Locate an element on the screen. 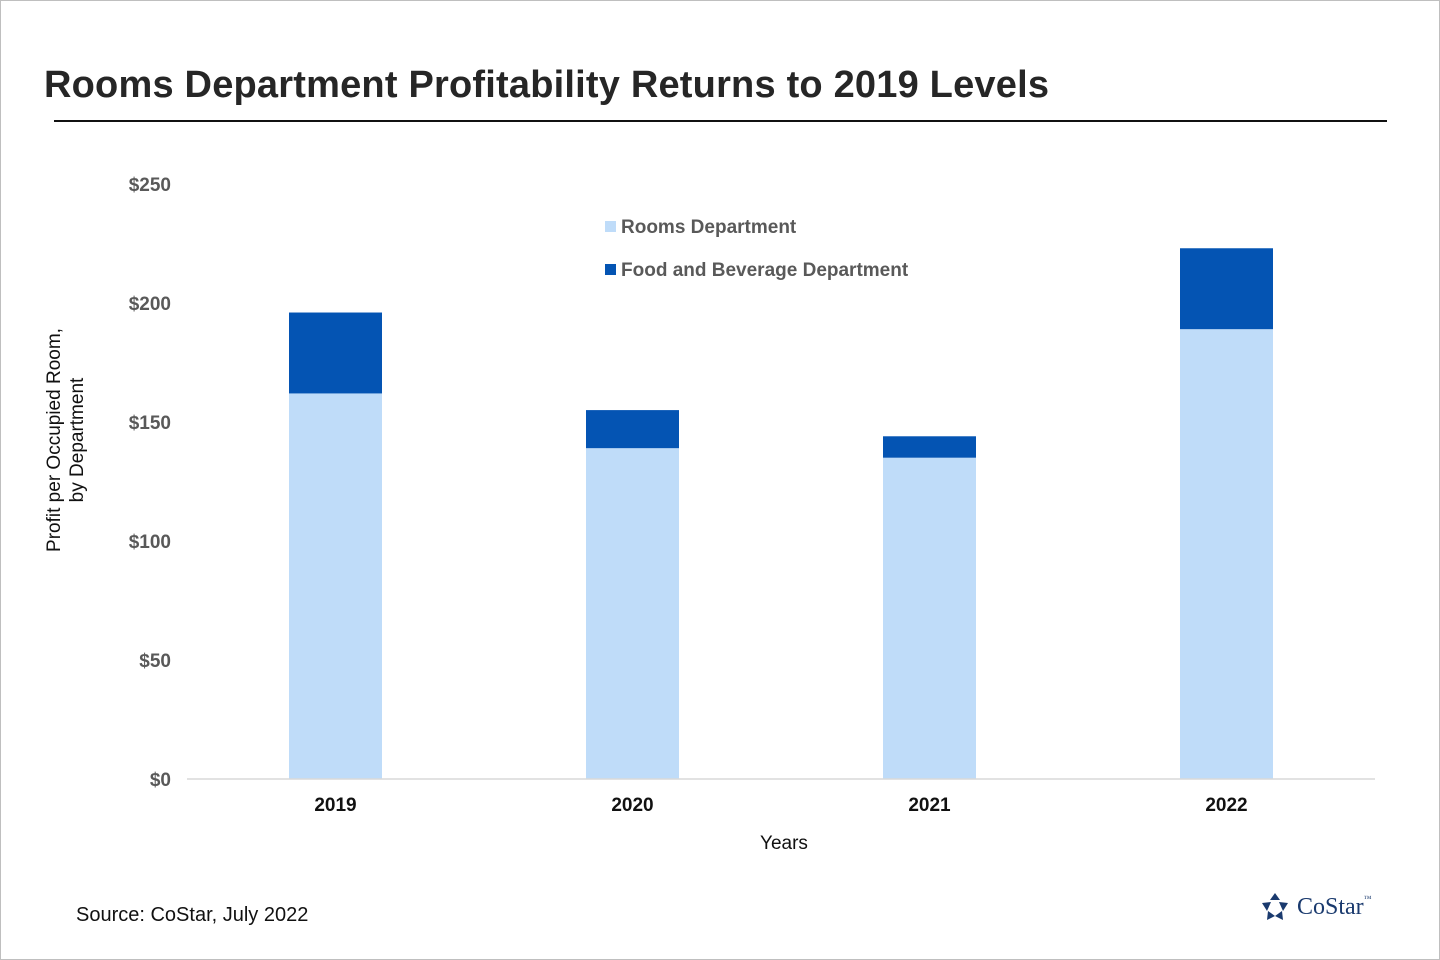  y-axis-label-line-1: Profit per Occupied Room, is located at coordinates (54, 440).